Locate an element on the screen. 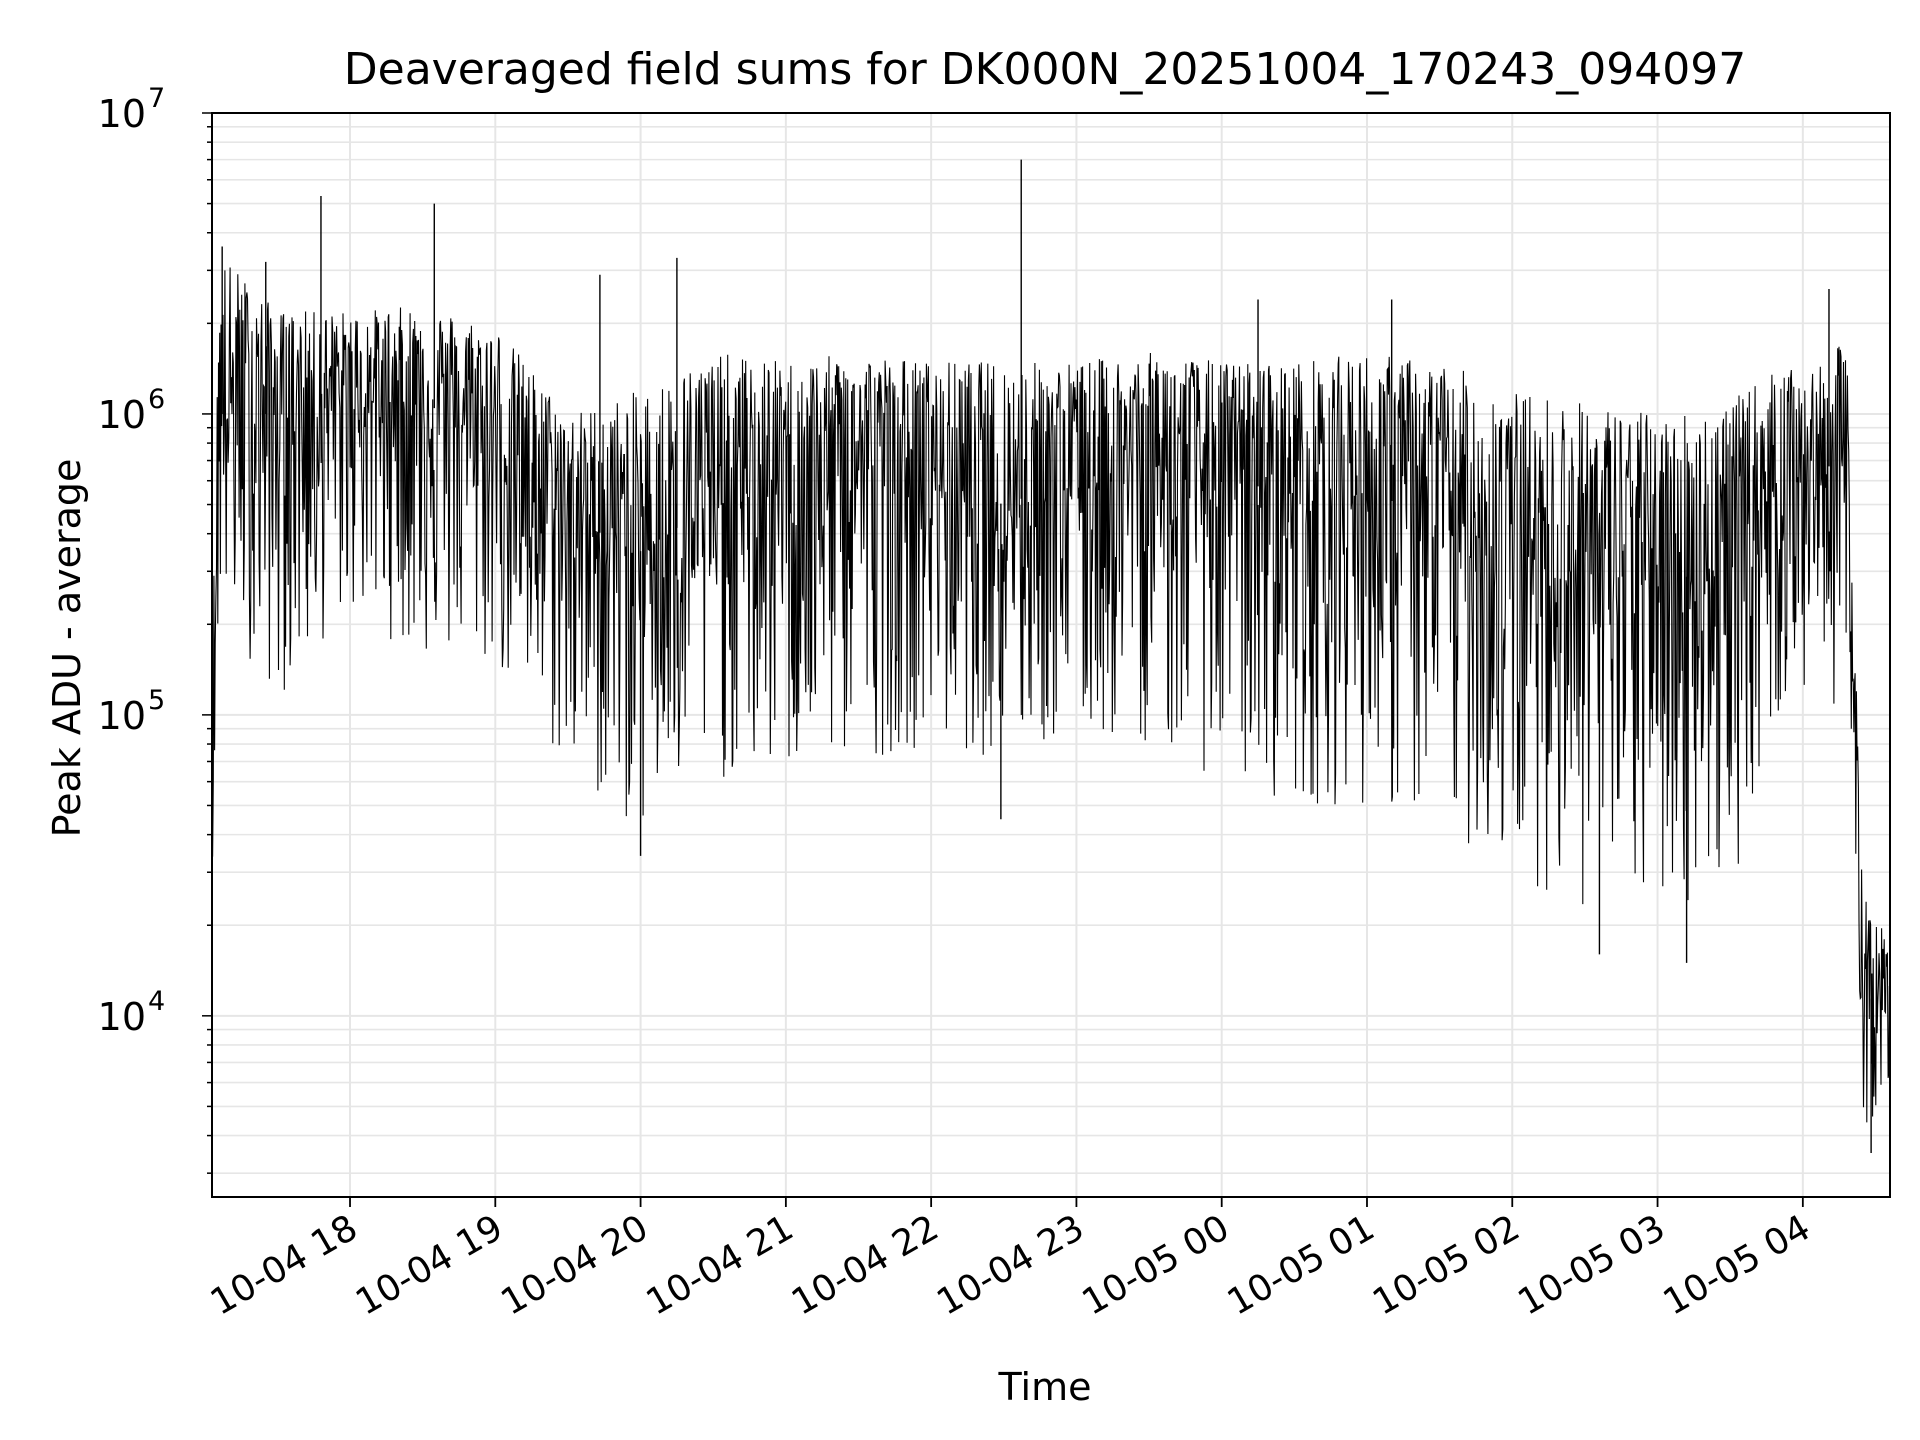 This screenshot has width=1920, height=1440. y-tick-label-exponent: 5 is located at coordinates (156, 700).